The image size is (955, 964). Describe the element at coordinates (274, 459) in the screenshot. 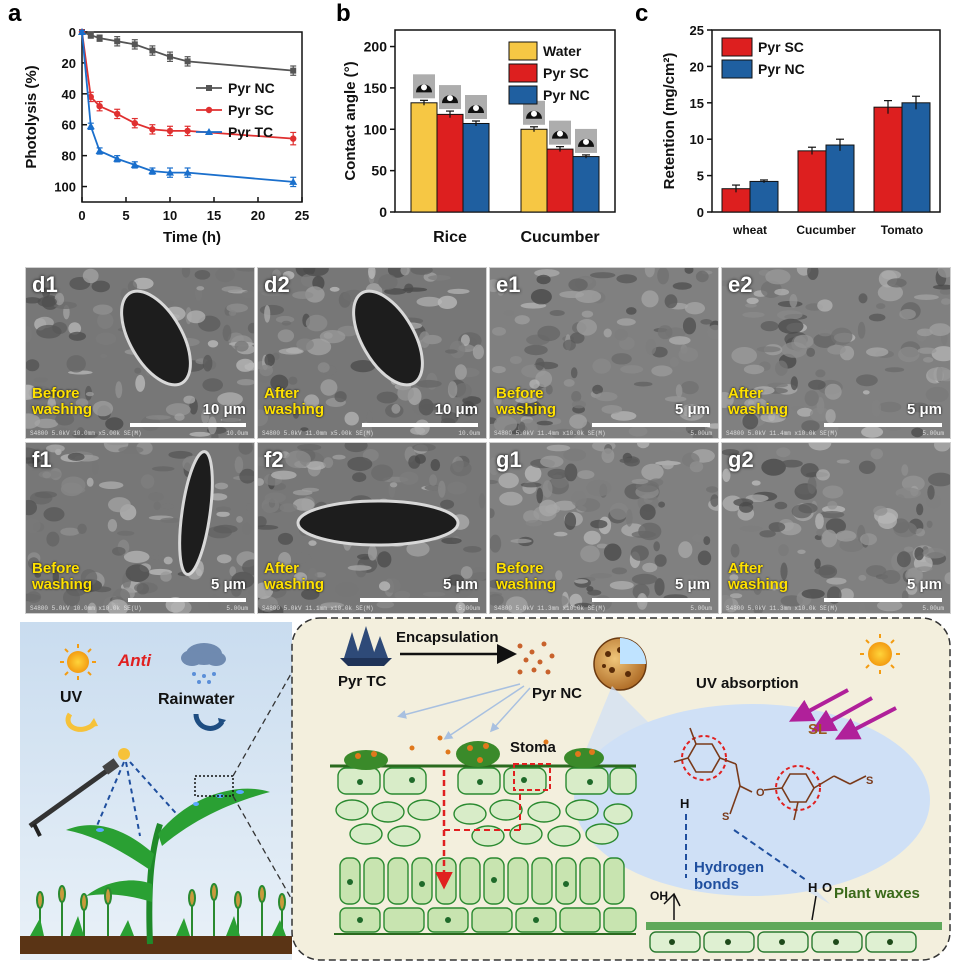

I see `sem-panel-label: f2` at that location.